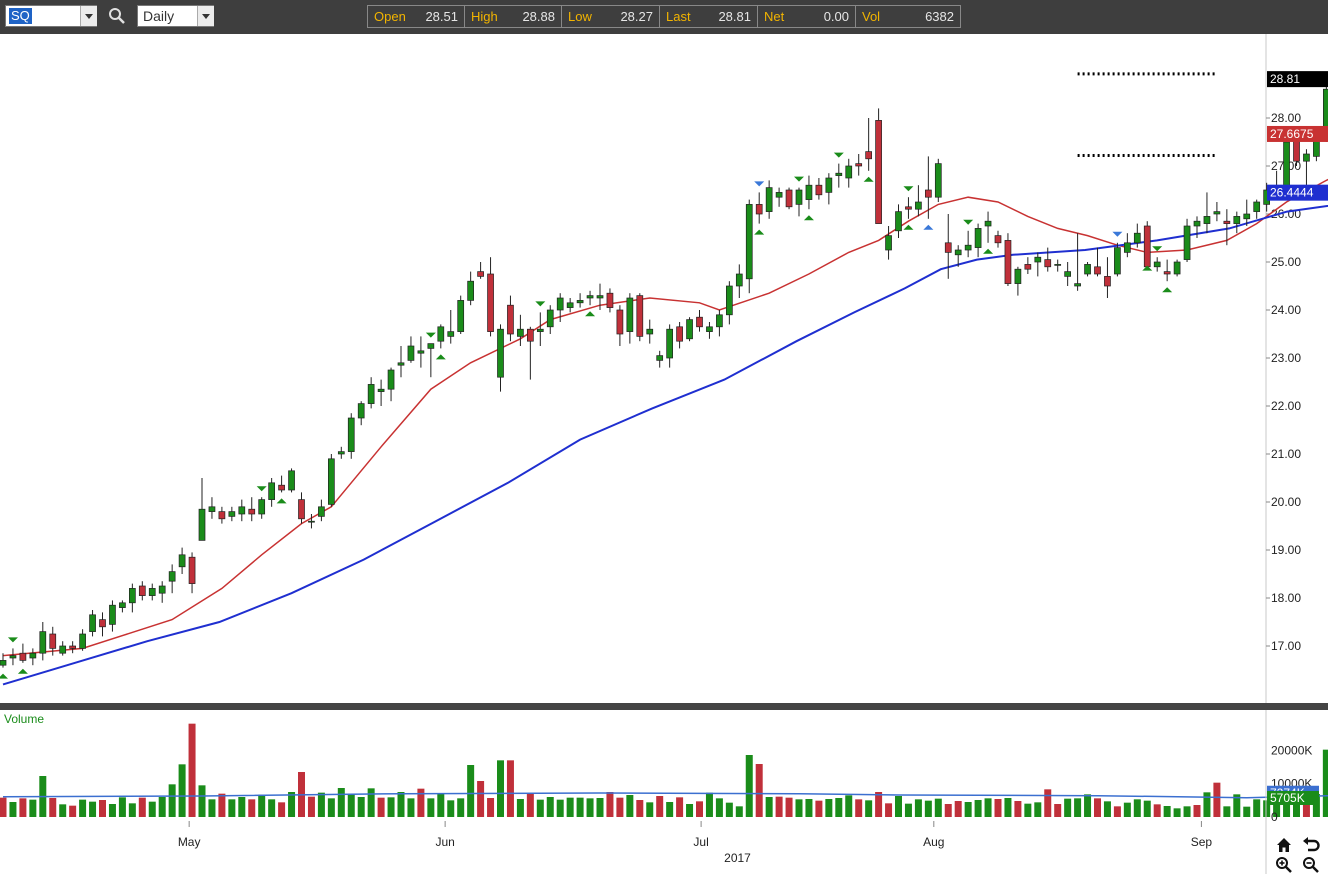  What do you see at coordinates (1311, 845) in the screenshot?
I see `undo-icon` at bounding box center [1311, 845].